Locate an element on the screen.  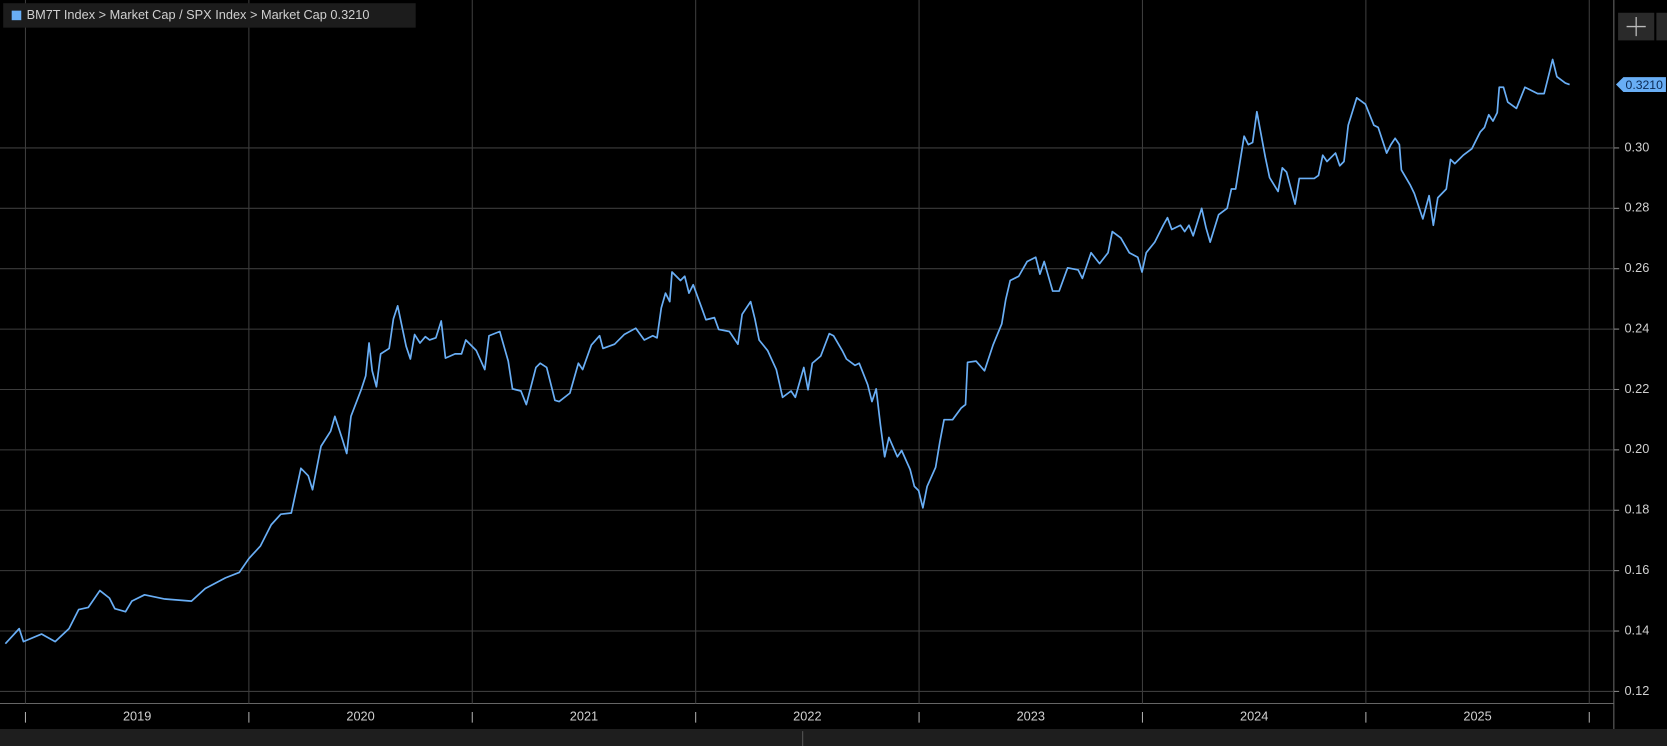
y-tick-label: 0.24 is located at coordinates (1636, 327).